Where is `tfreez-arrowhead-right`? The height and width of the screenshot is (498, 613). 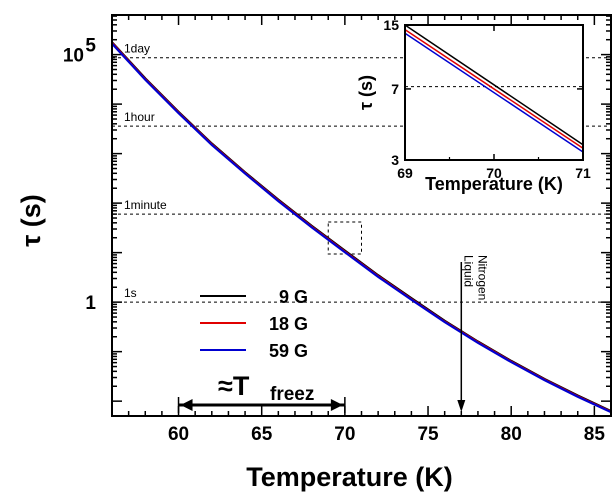
tfreez-arrowhead-right is located at coordinates (336, 405).